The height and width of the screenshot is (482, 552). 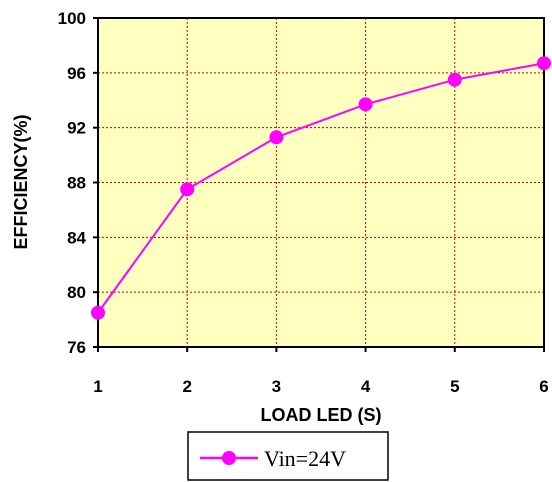 I want to click on legend-label: Vin=24V, so click(x=305, y=458).